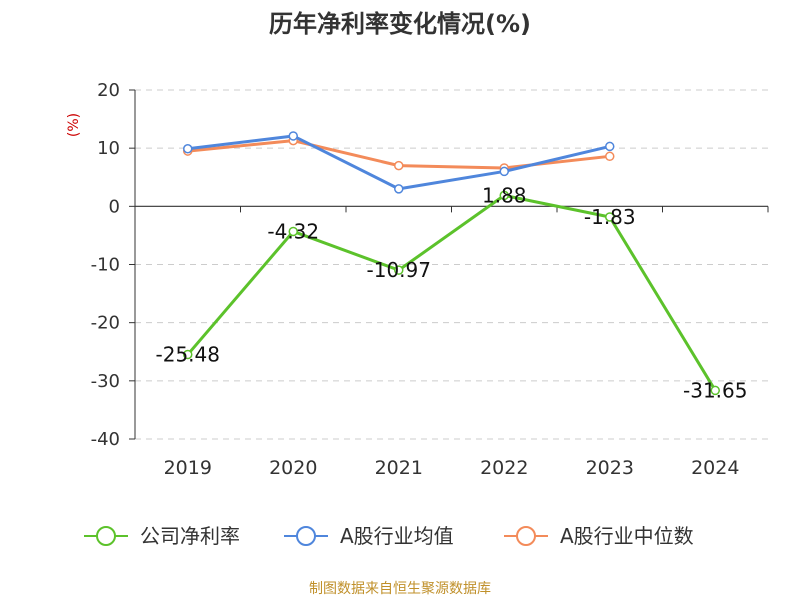 The image size is (800, 600). Describe the element at coordinates (610, 468) in the screenshot. I see `x-tick-label: 2023` at that location.